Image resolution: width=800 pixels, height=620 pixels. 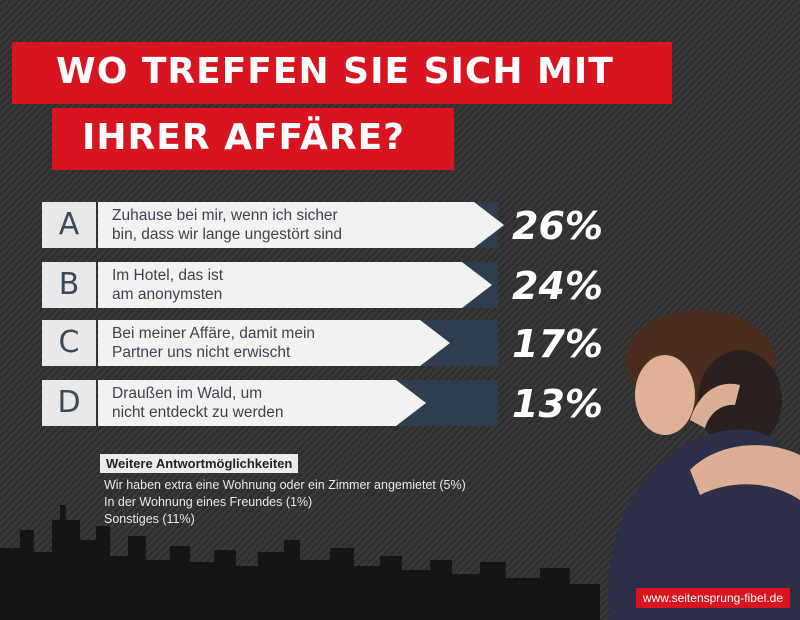 What do you see at coordinates (244, 137) in the screenshot?
I see `title-line2: IHRER AFFÄRE?` at bounding box center [244, 137].